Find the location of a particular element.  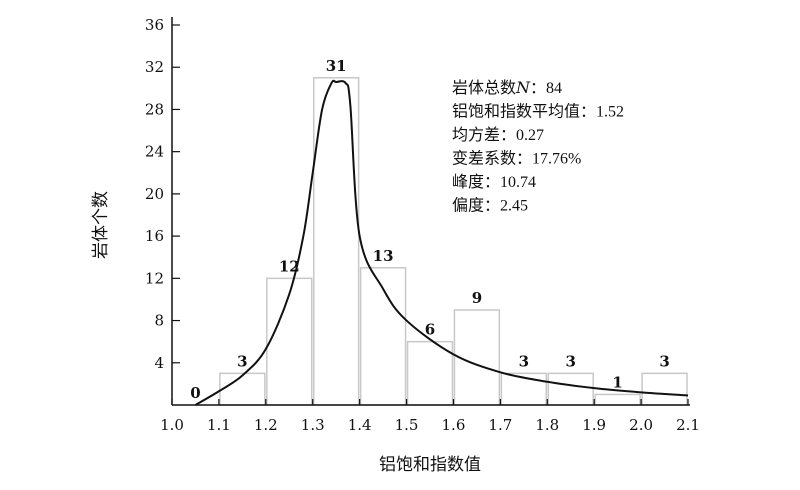

y-tick-label: 36 is located at coordinates (154, 25).